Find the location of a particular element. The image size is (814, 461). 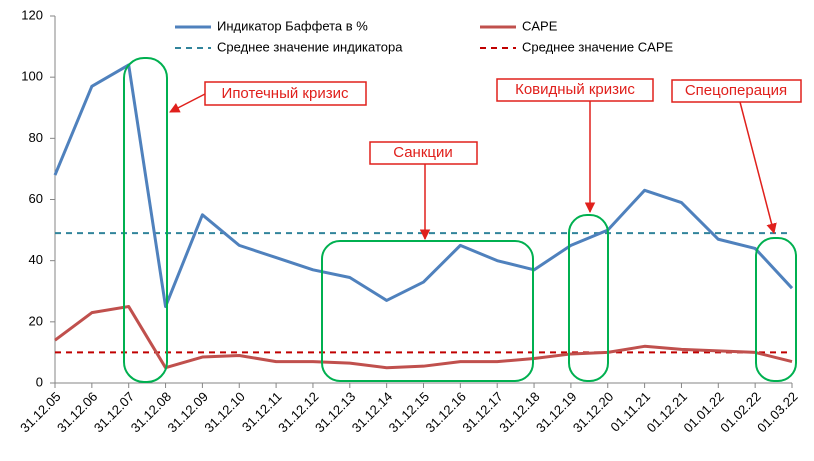

y-tick-label: 80 is located at coordinates (36, 137).